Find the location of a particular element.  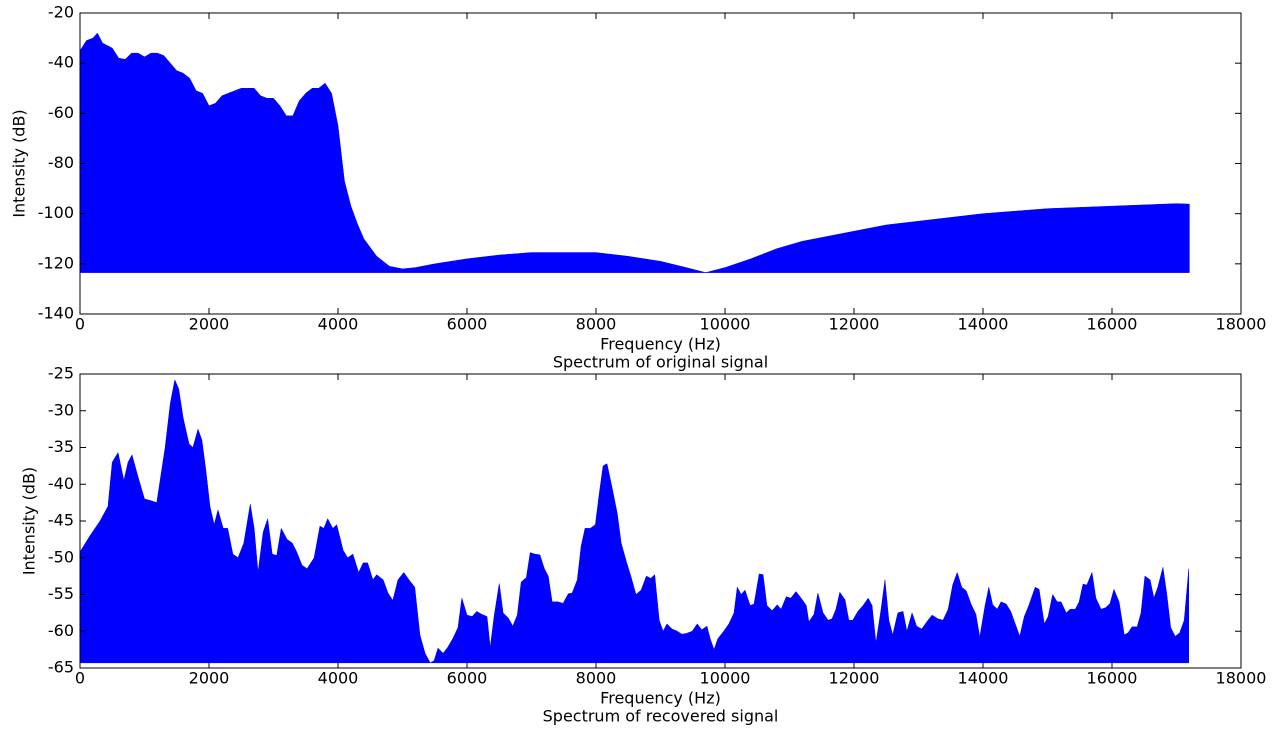

y-tick-label: -20 is located at coordinates (61, 12).